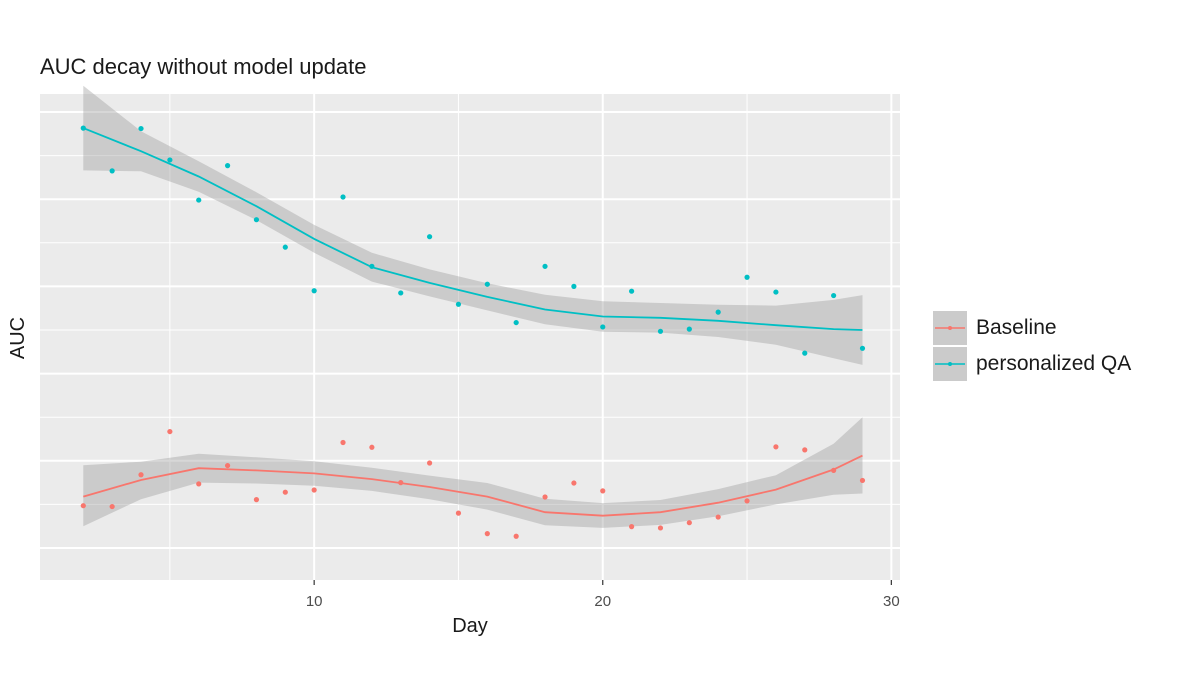 The height and width of the screenshot is (675, 1200). I want to click on x-tick-label: 20, so click(602, 601).